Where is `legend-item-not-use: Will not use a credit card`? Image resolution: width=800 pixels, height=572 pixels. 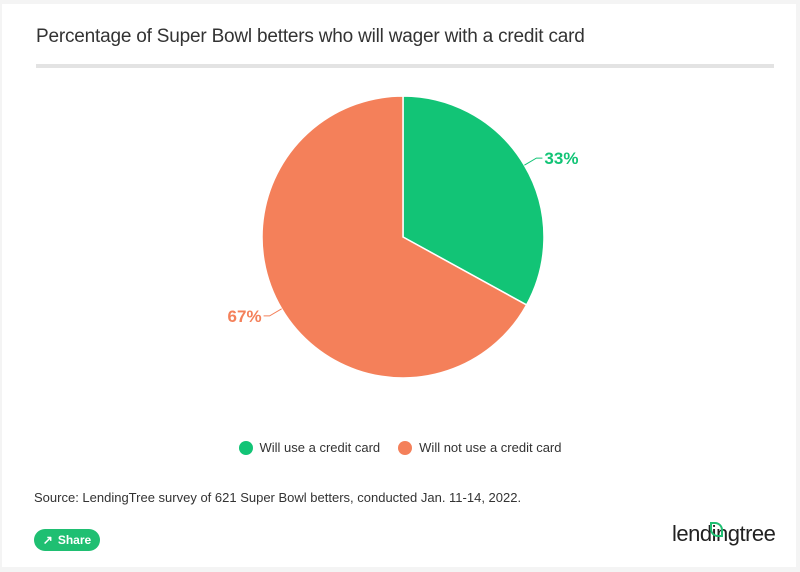 legend-item-not-use: Will not use a credit card is located at coordinates (480, 447).